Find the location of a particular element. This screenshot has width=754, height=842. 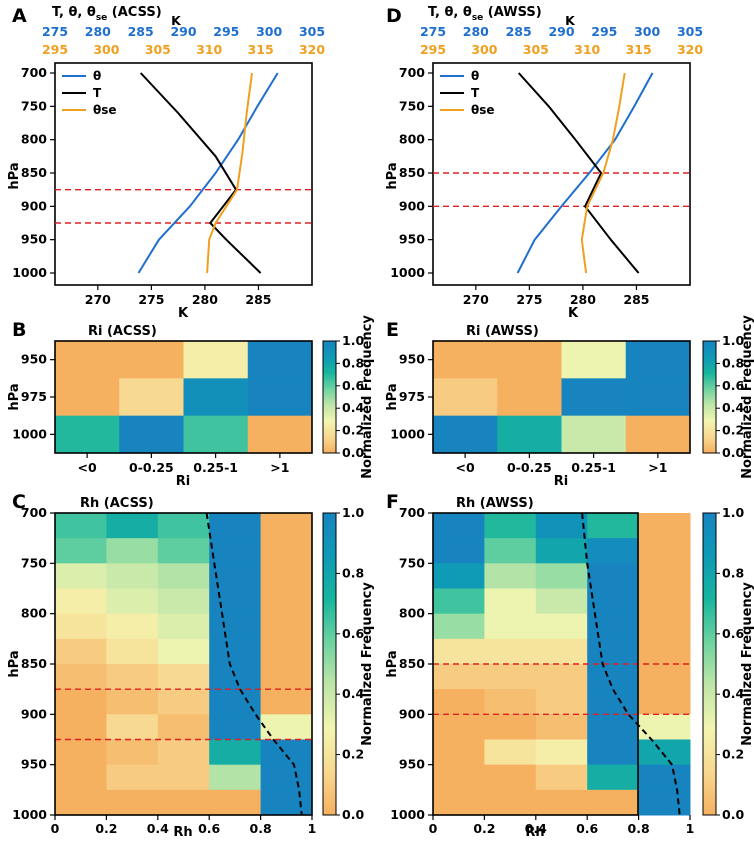

colorbar-3: 0.0 0.2 0.4 0.6 0.8 1.0 Normalized Frequency is located at coordinates (348, 663).